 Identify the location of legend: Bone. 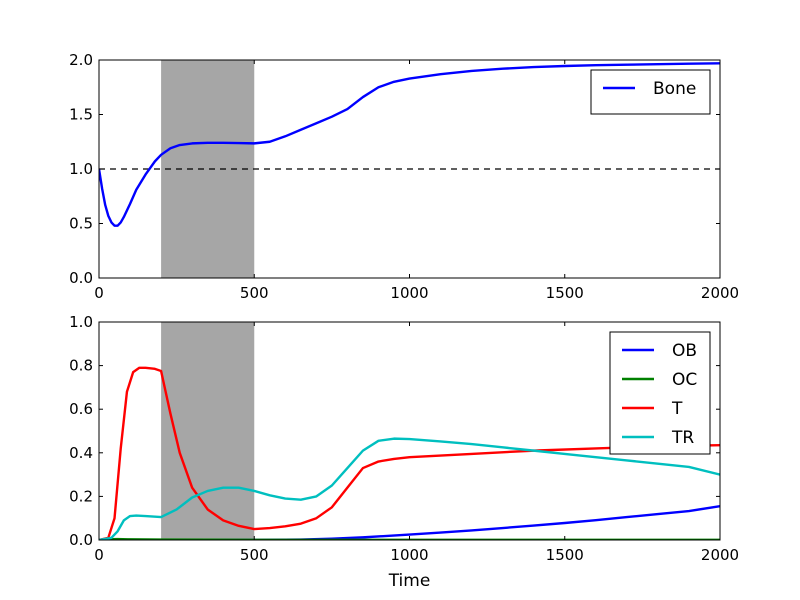
(650, 92).